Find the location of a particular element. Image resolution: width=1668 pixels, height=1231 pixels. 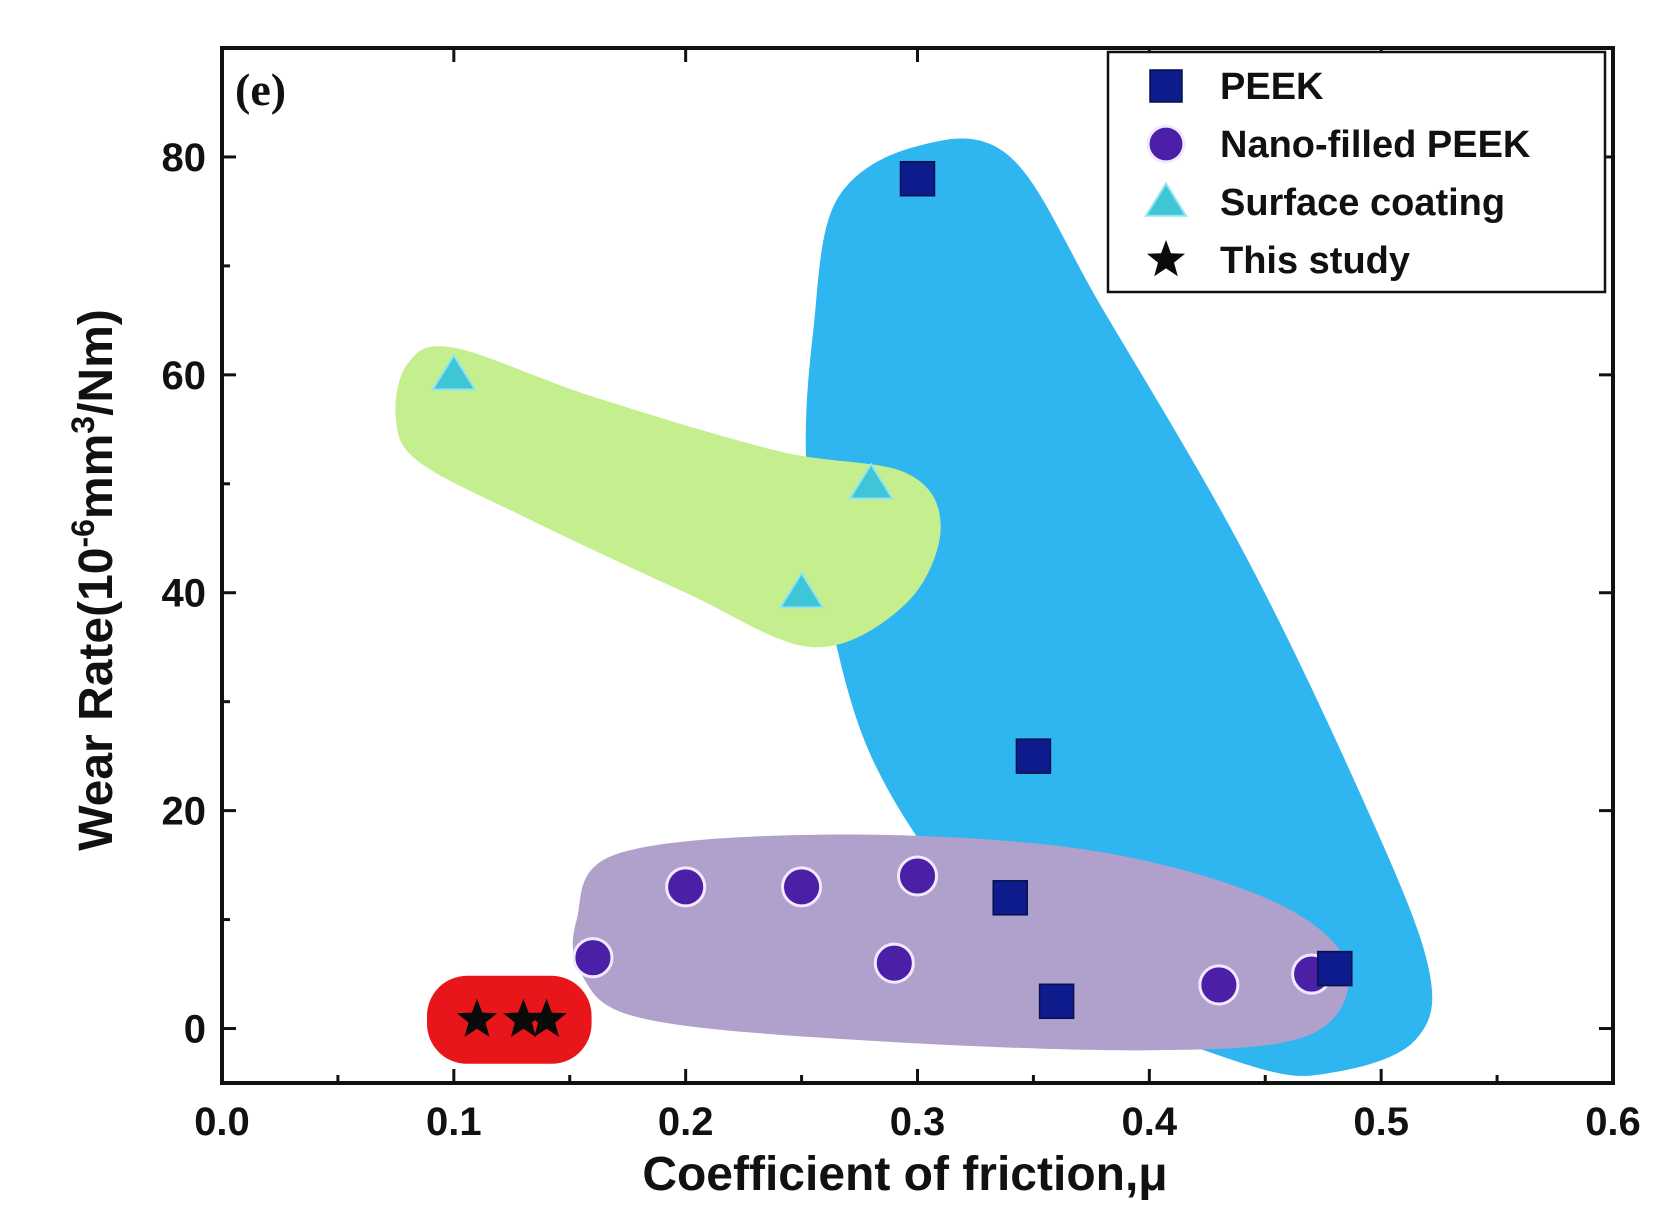

x-tick-label: 0.2 is located at coordinates (686, 1122).